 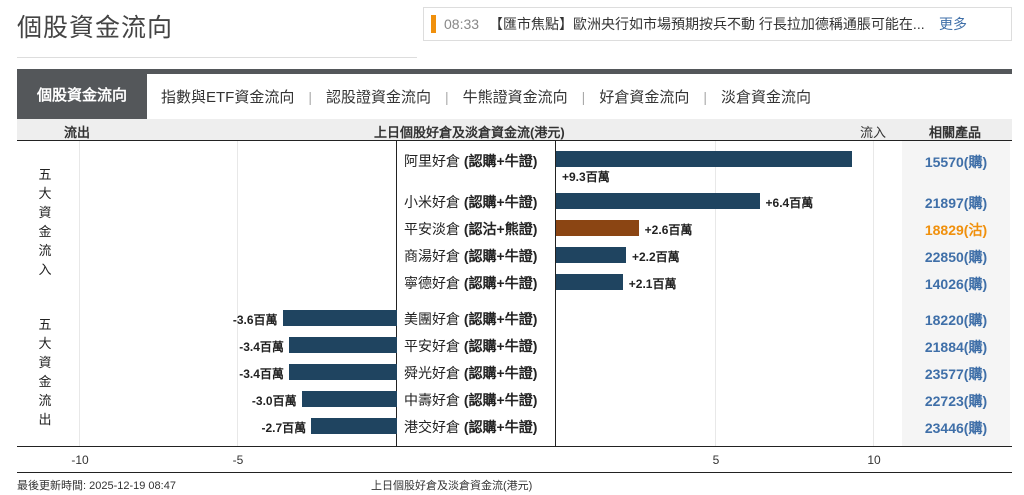 I want to click on value-label: +9.3百萬, so click(x=586, y=177).